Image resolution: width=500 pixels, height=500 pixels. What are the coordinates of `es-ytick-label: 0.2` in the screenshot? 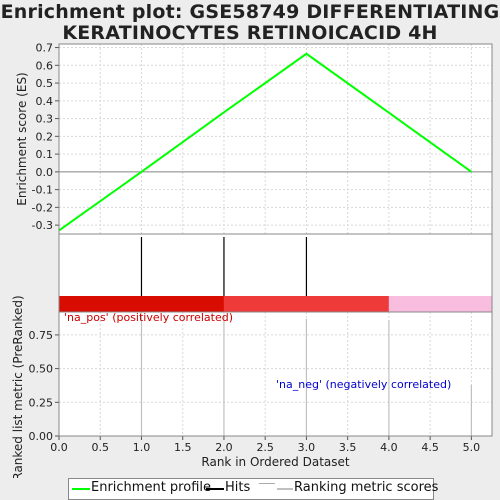 It's located at (45, 136).